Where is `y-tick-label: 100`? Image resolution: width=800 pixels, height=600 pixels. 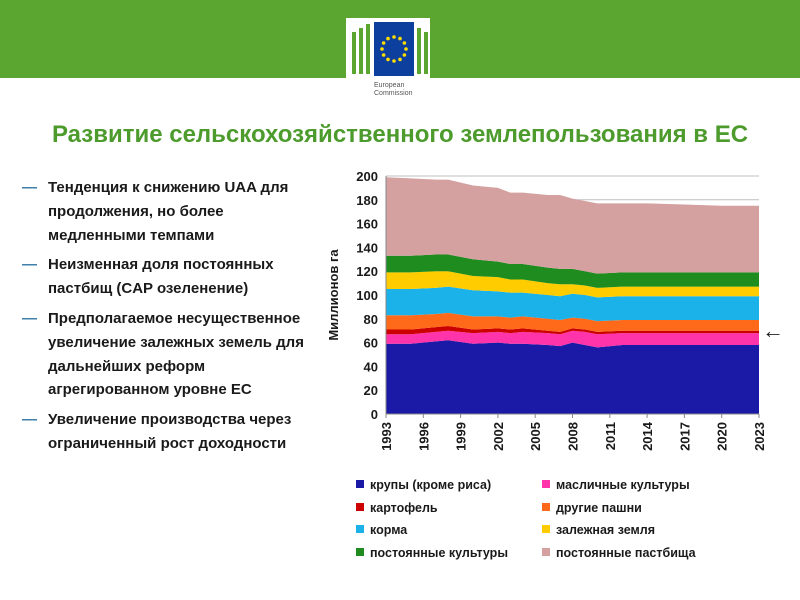 y-tick-label: 100 is located at coordinates (367, 295).